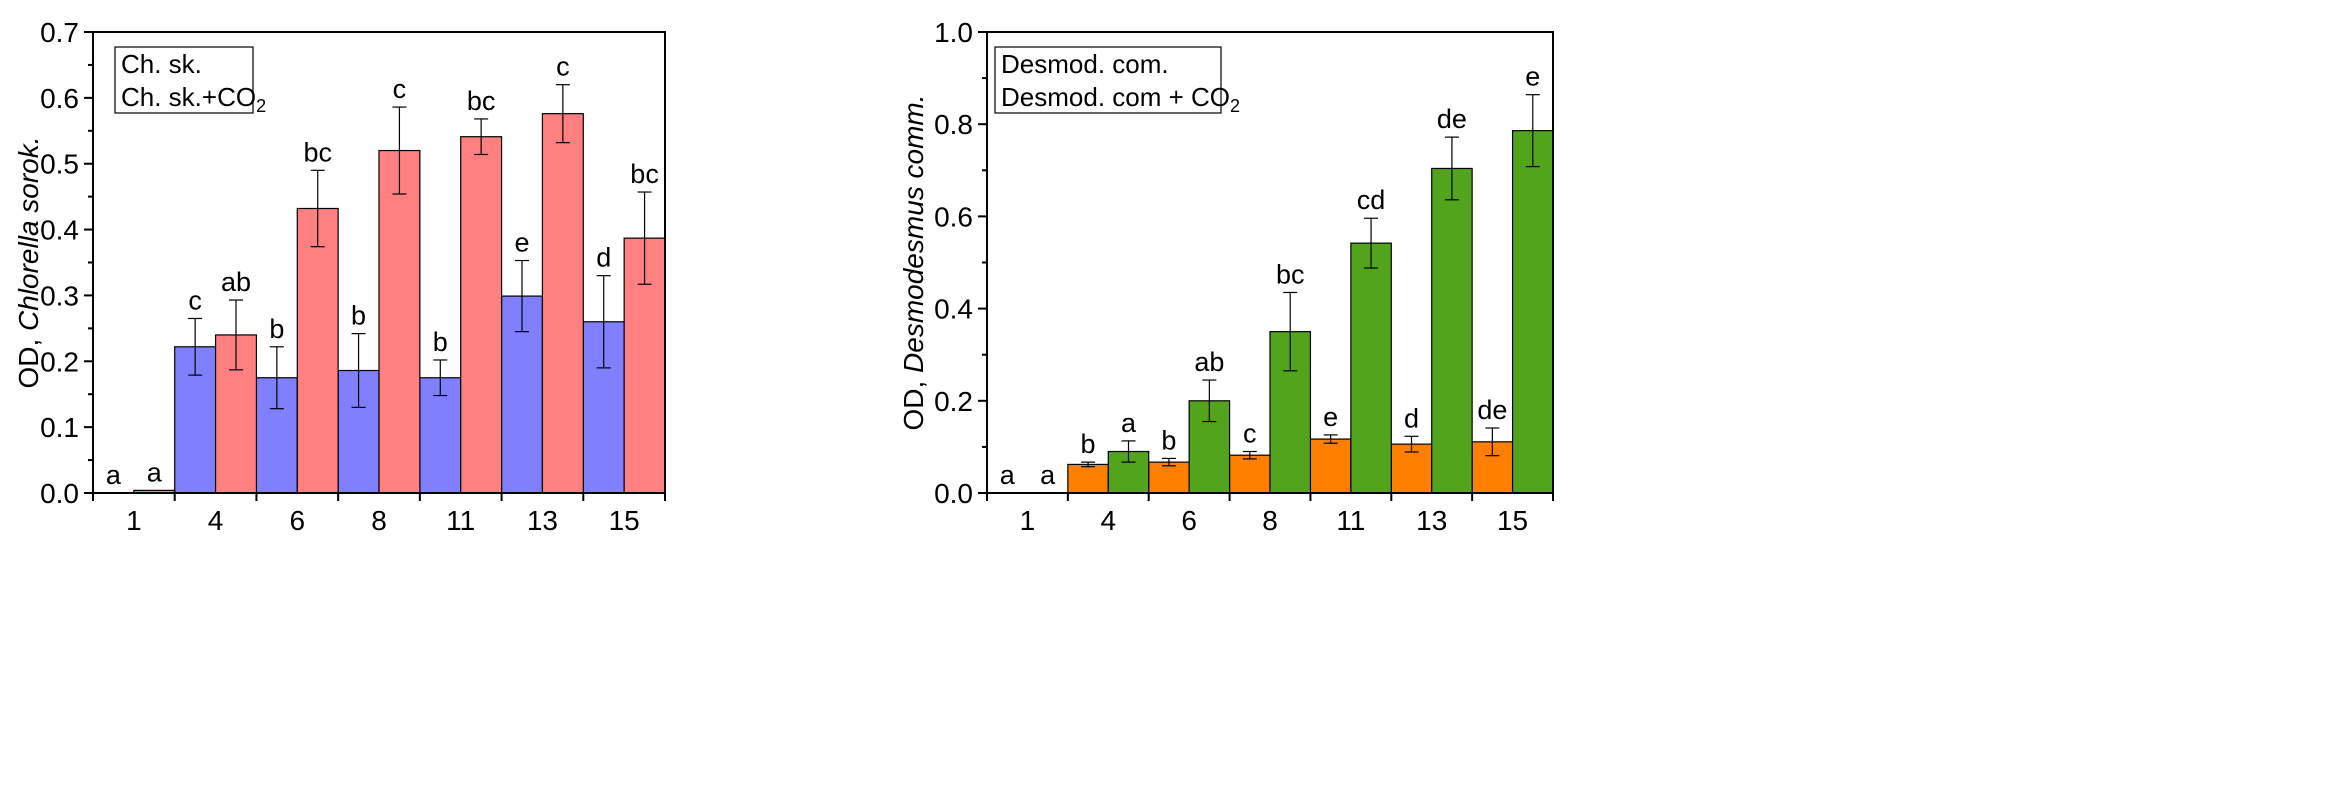  What do you see at coordinates (59, 295) in the screenshot?
I see `y-tick-label: 0.3` at bounding box center [59, 295].